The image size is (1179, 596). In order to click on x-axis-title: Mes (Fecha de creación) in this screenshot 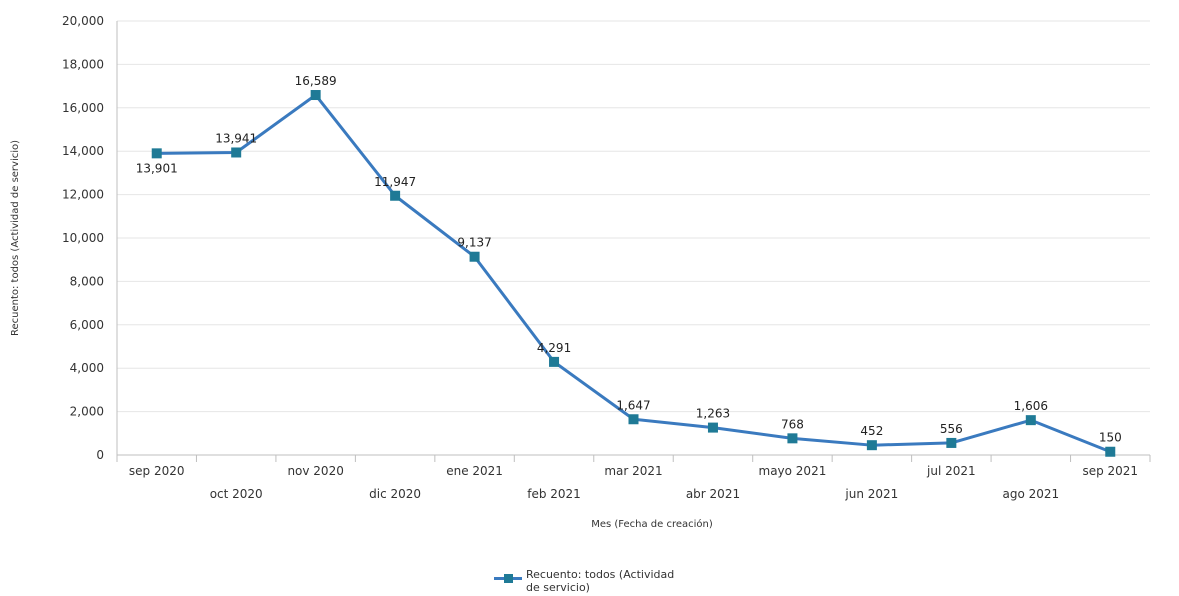, I will do `click(652, 524)`.